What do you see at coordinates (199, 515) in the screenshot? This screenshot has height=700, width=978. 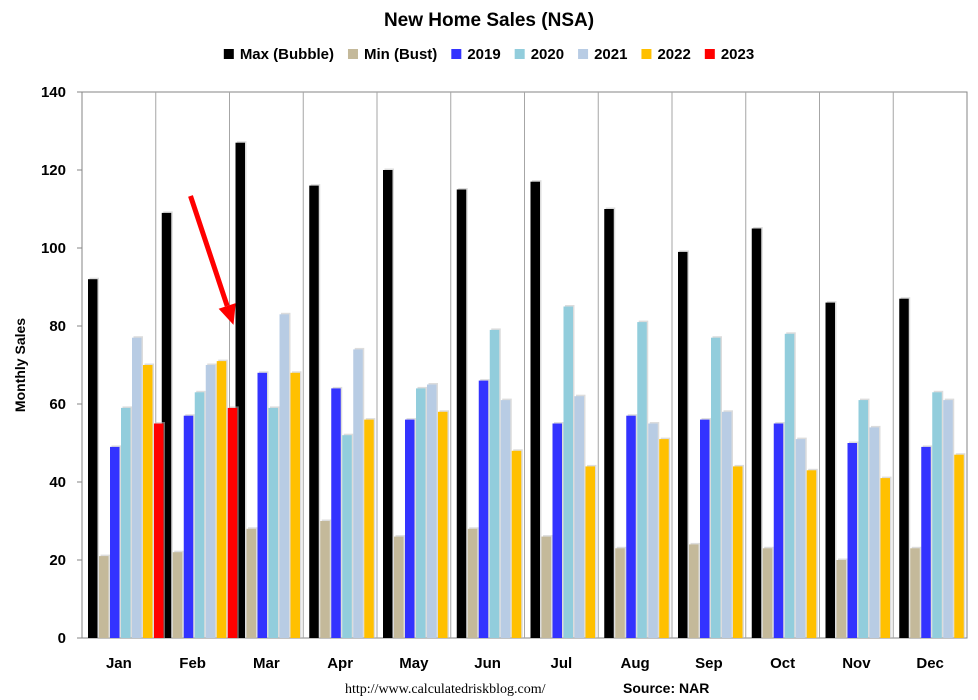 I see `bar-2020-feb` at bounding box center [199, 515].